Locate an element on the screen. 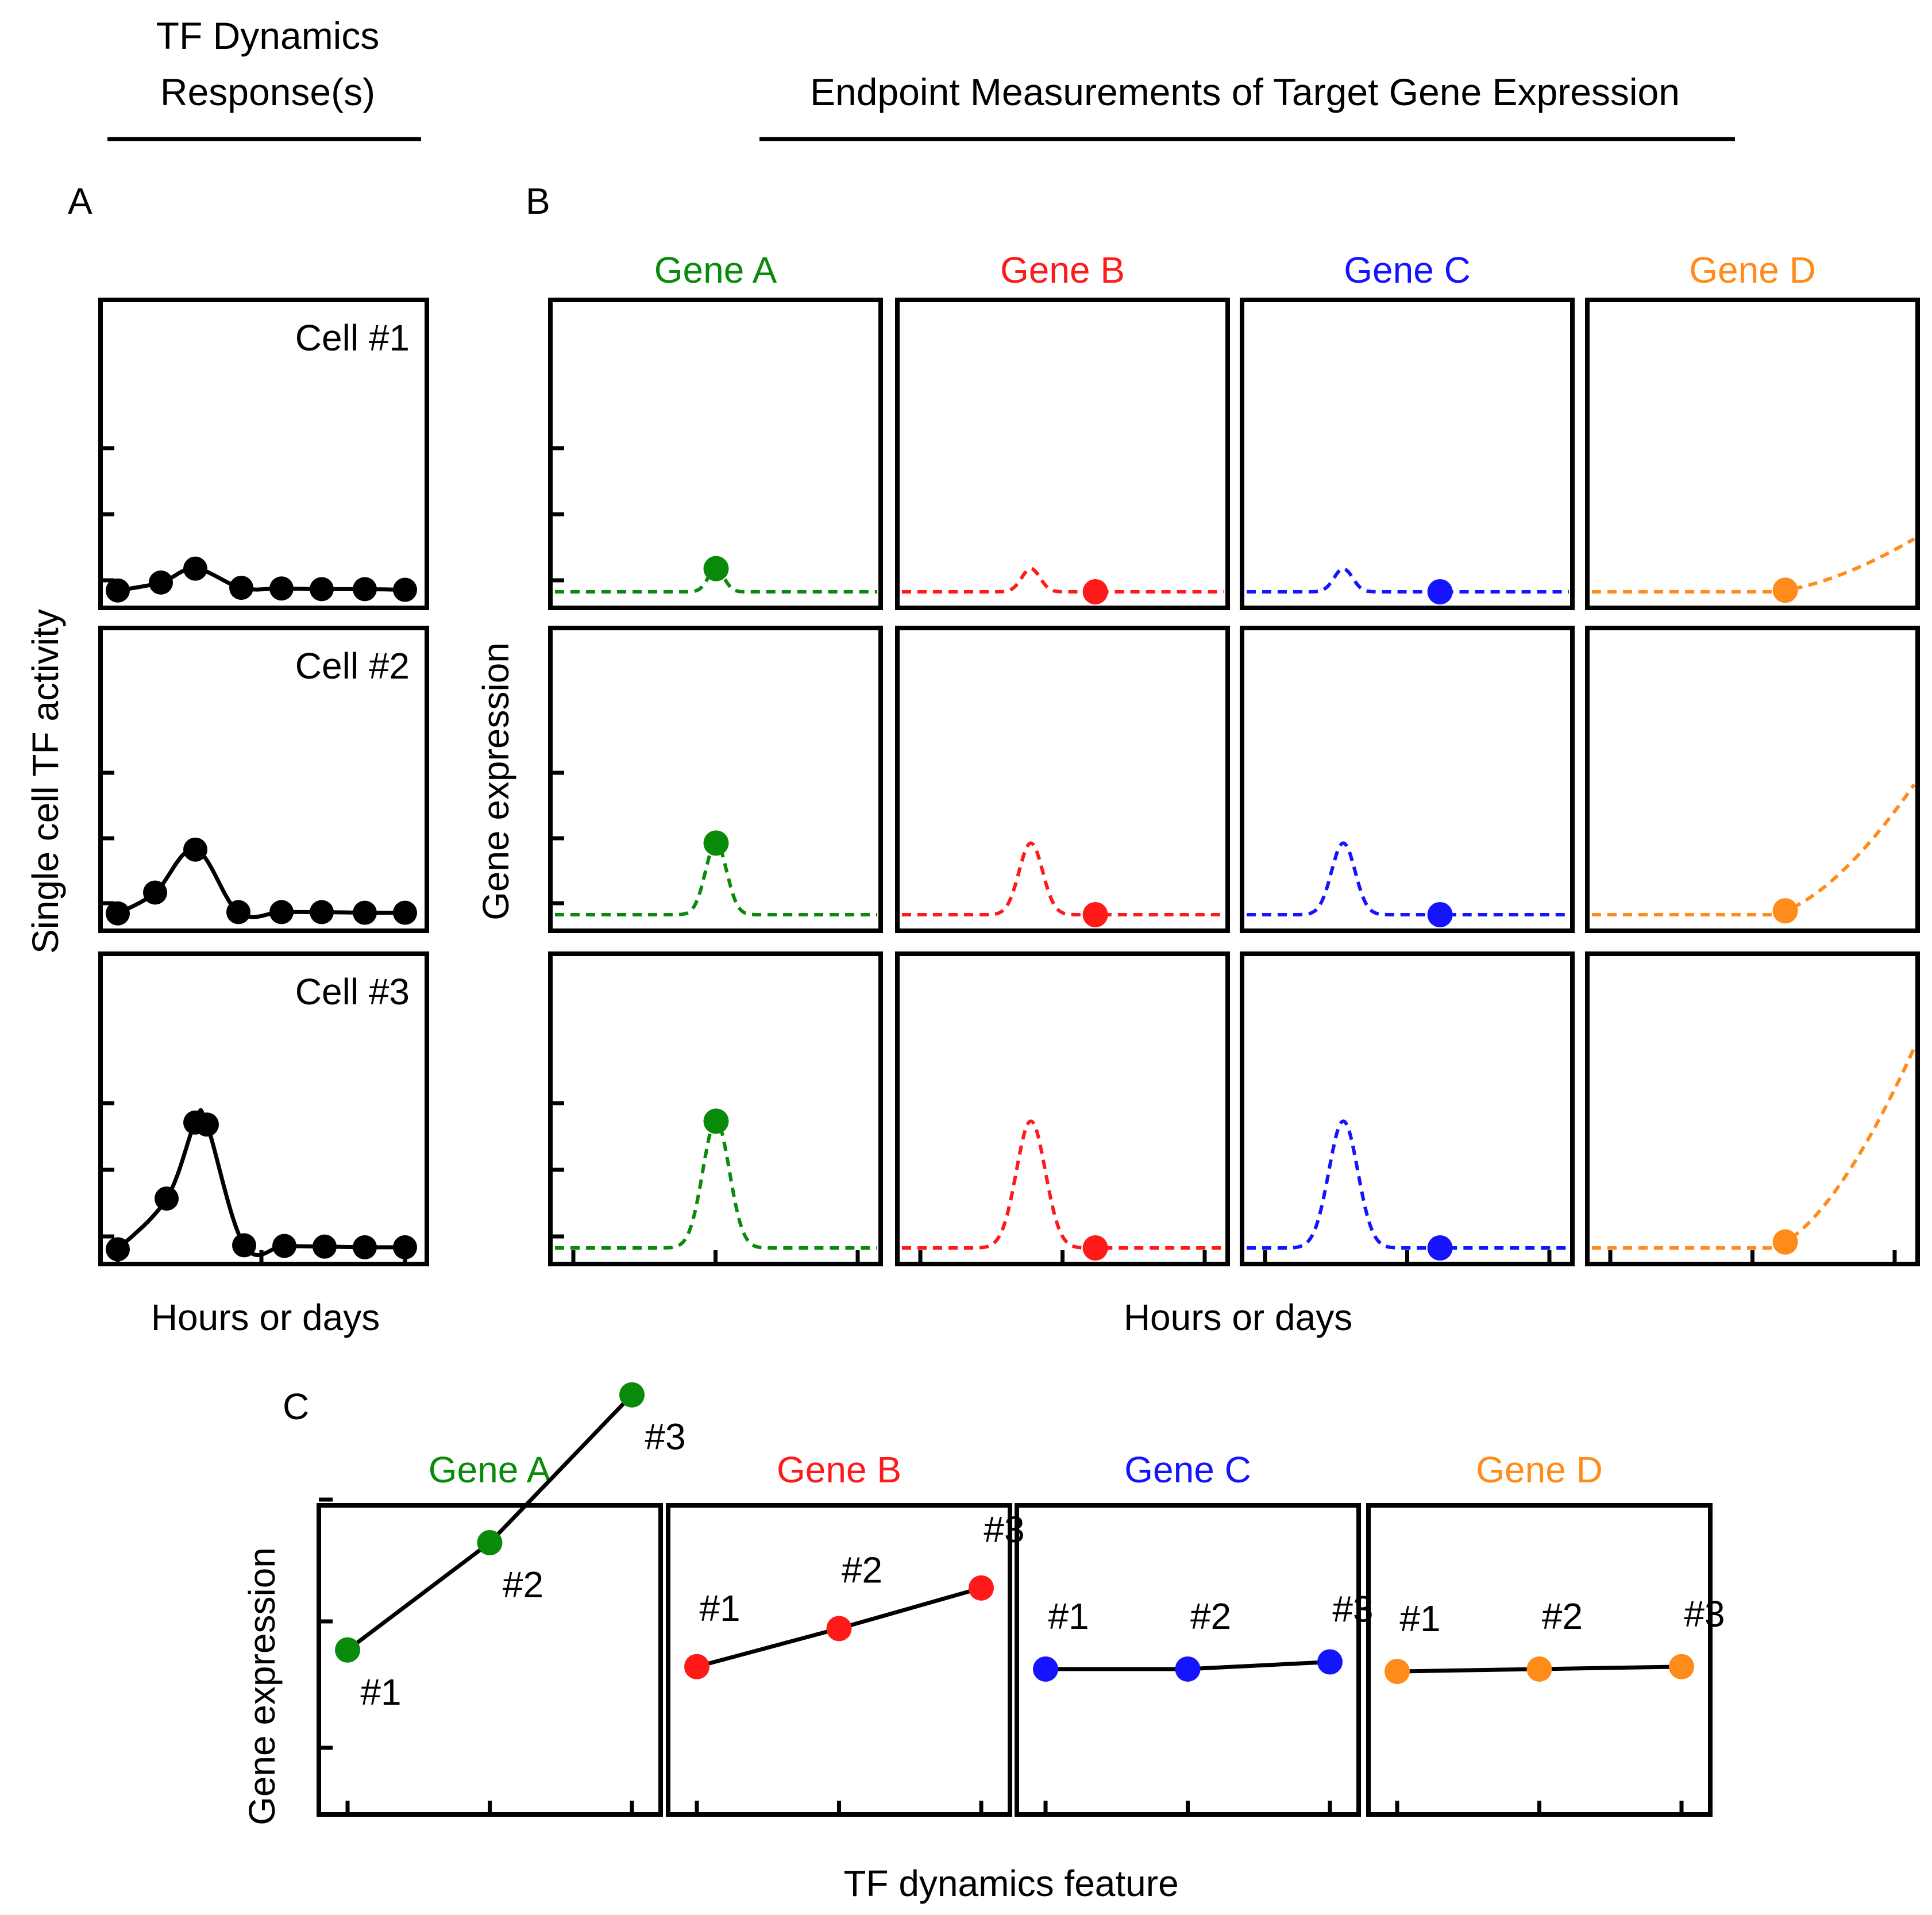 Image resolution: width=1932 pixels, height=1915 pixels. gene-4-cell-1-marker is located at coordinates (1785, 590).